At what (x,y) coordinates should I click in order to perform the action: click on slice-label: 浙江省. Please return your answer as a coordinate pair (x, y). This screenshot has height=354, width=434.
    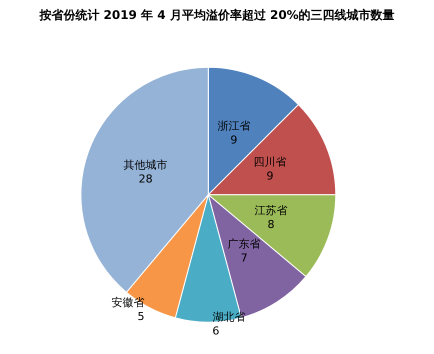
    Looking at the image, I should click on (233, 126).